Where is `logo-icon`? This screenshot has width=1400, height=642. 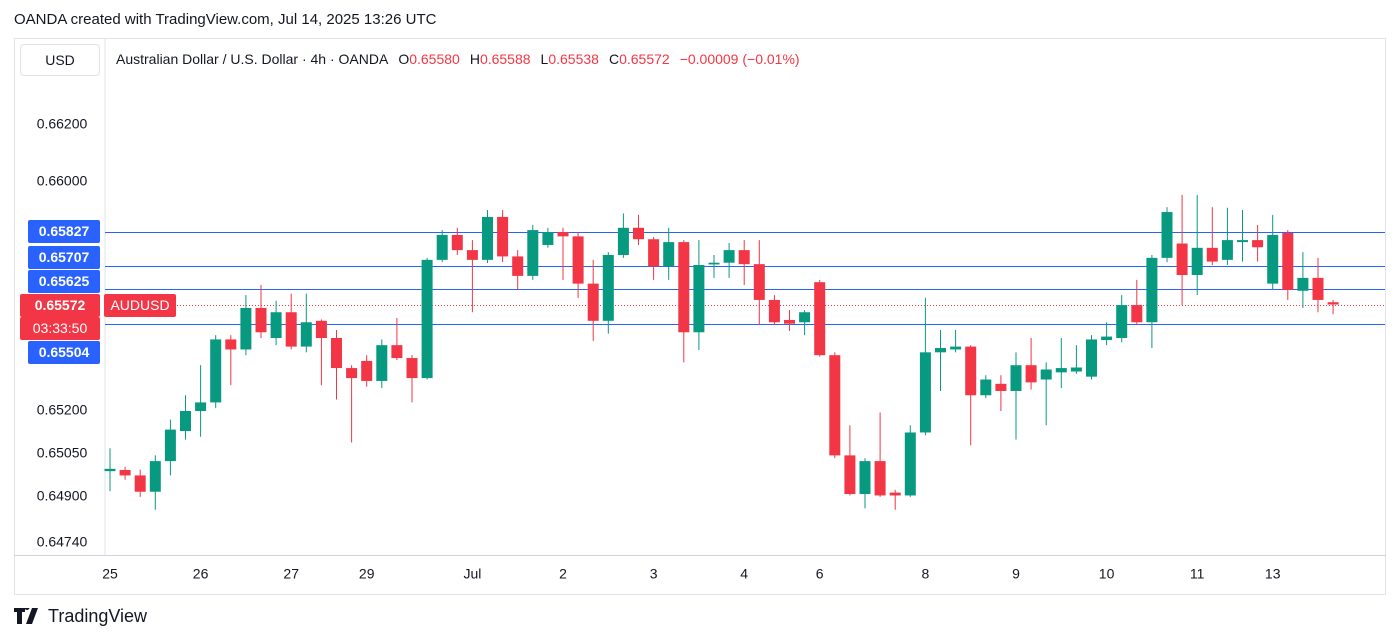
logo-icon is located at coordinates (26, 615).